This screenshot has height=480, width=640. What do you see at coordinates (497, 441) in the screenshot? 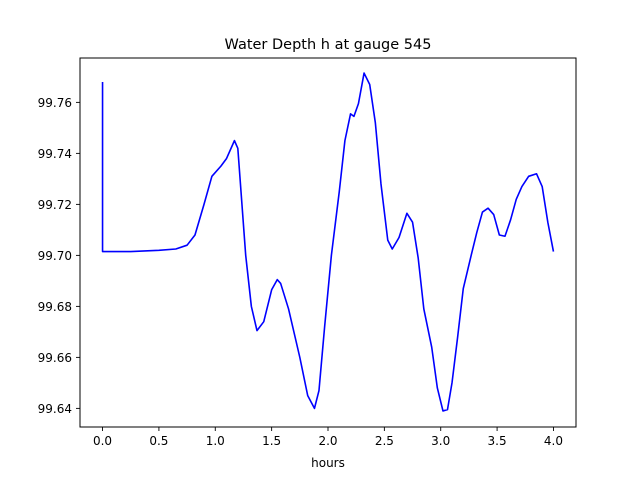
I see `x-tick-label: 3.5` at bounding box center [497, 441].